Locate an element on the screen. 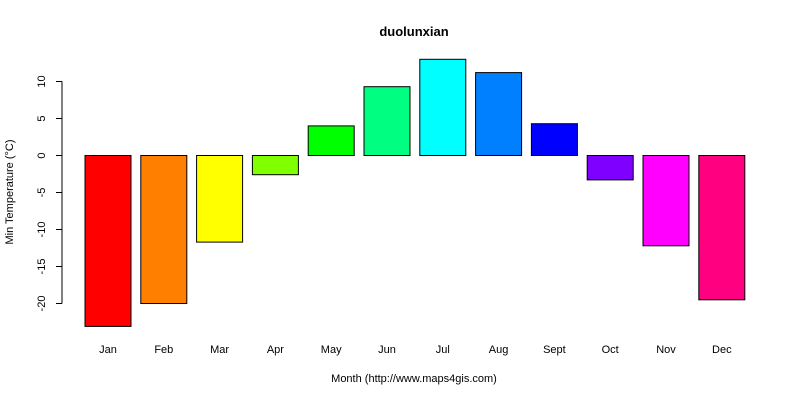  x-tick-label-mar: Mar is located at coordinates (219, 350).